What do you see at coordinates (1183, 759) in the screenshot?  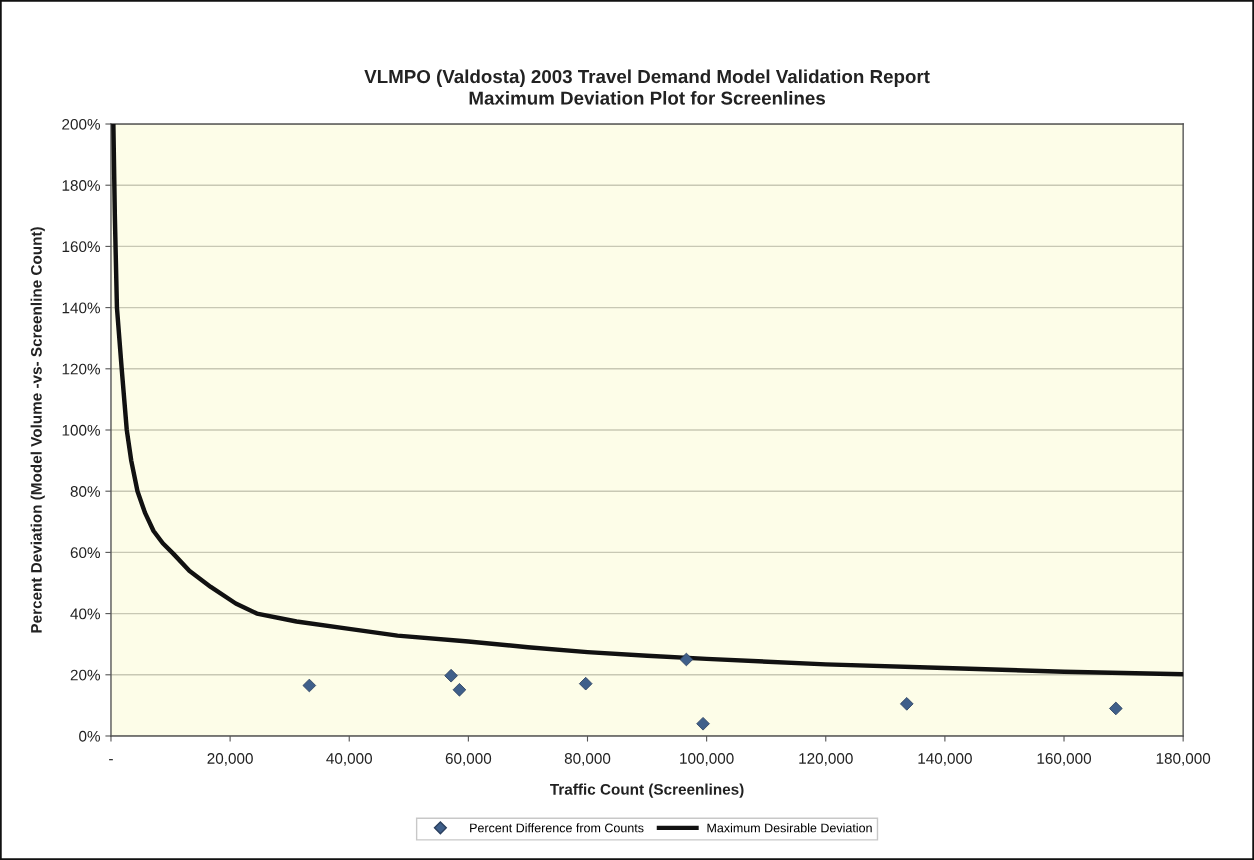 I see `x-tick-label: 180,000` at bounding box center [1183, 759].